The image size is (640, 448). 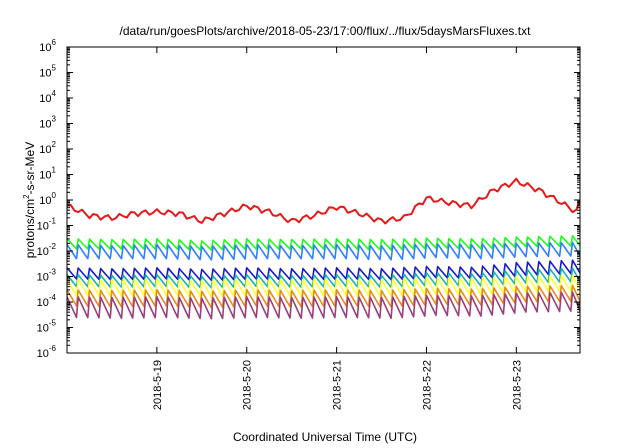 What do you see at coordinates (54, 170) in the screenshot?
I see `y-tick-label-exponent: 1` at bounding box center [54, 170].